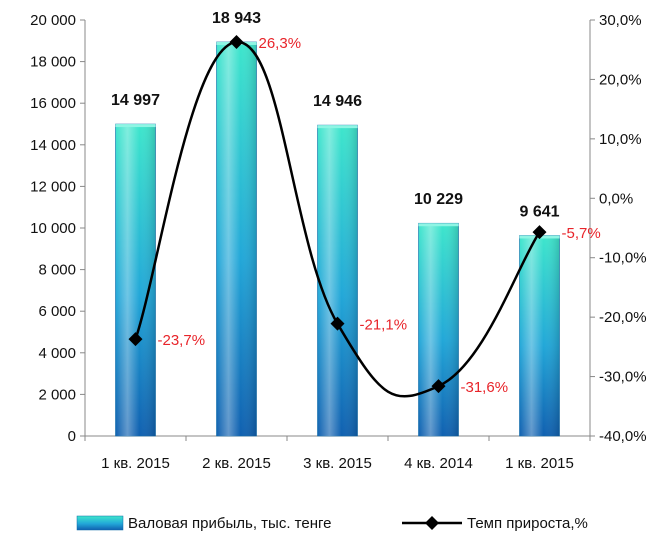  What do you see at coordinates (53, 186) in the screenshot?
I see `left-axis-tick-label: 12 000` at bounding box center [53, 186].